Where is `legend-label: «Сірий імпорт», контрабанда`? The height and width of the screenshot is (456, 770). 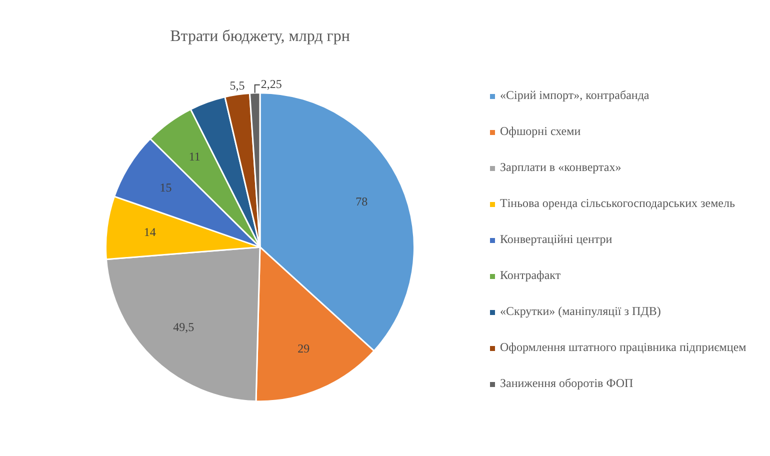 legend-label: «Сірий імпорт», контрабанда is located at coordinates (575, 95).